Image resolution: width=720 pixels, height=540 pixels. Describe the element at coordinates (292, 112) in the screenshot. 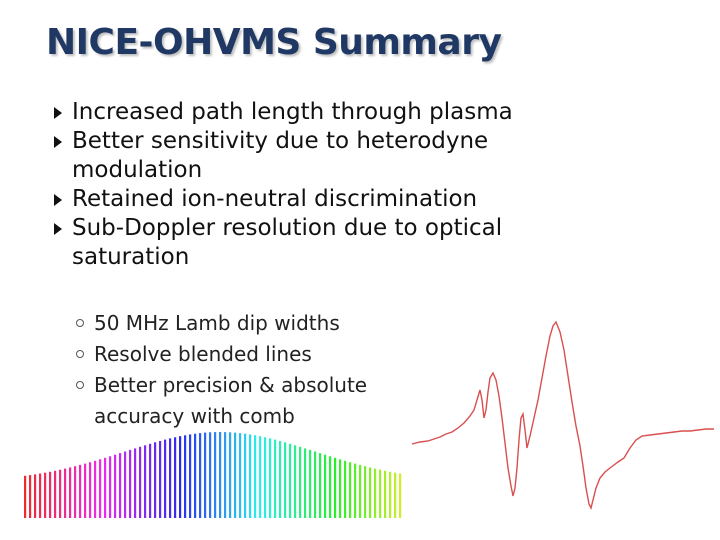

I see `bullet-text: Increased path length through plasma` at that location.